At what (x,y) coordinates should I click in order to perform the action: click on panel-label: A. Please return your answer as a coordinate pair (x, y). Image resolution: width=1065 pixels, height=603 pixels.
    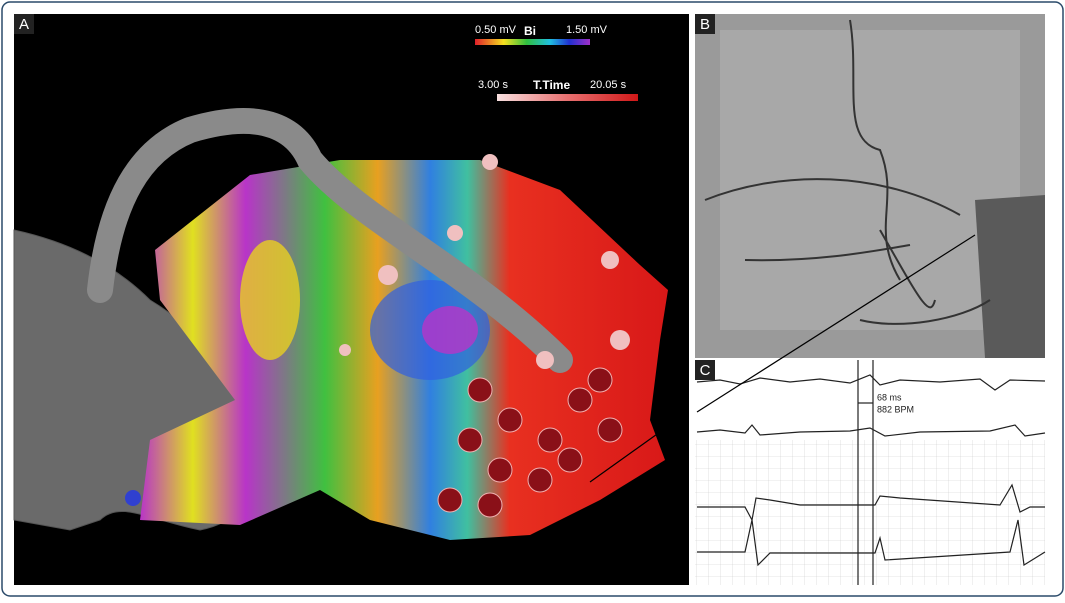
    Looking at the image, I should click on (24, 24).